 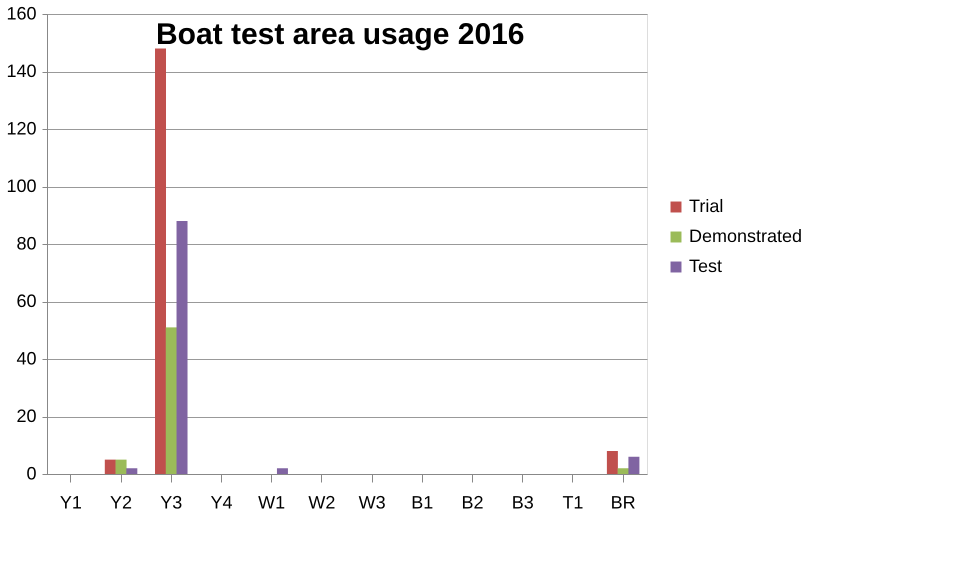 What do you see at coordinates (523, 502) in the screenshot?
I see `x-tick-label: B3` at bounding box center [523, 502].